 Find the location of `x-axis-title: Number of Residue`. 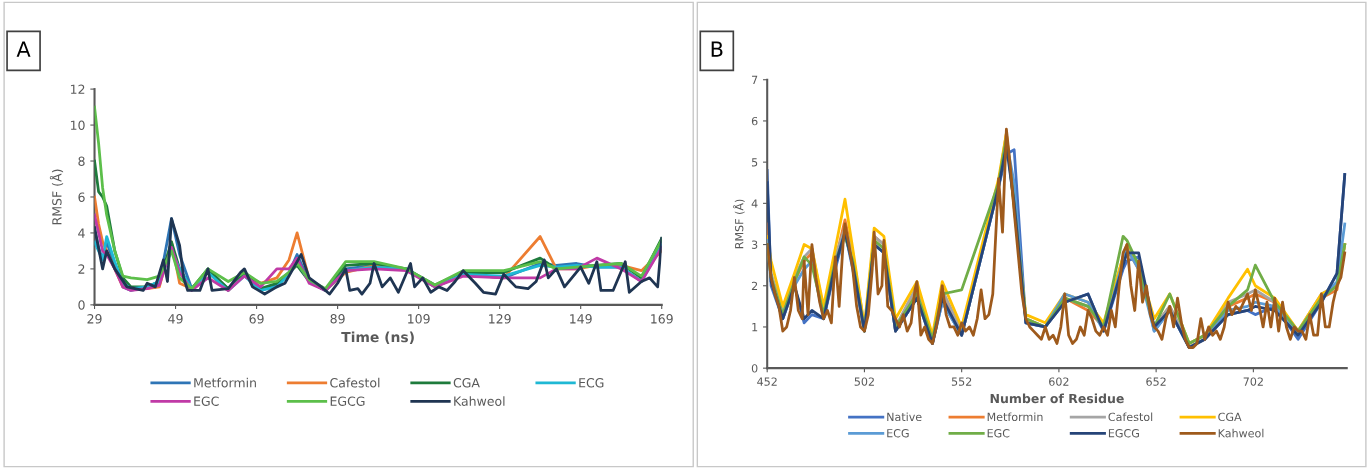

x-axis-title: Number of Residue is located at coordinates (1057, 398).